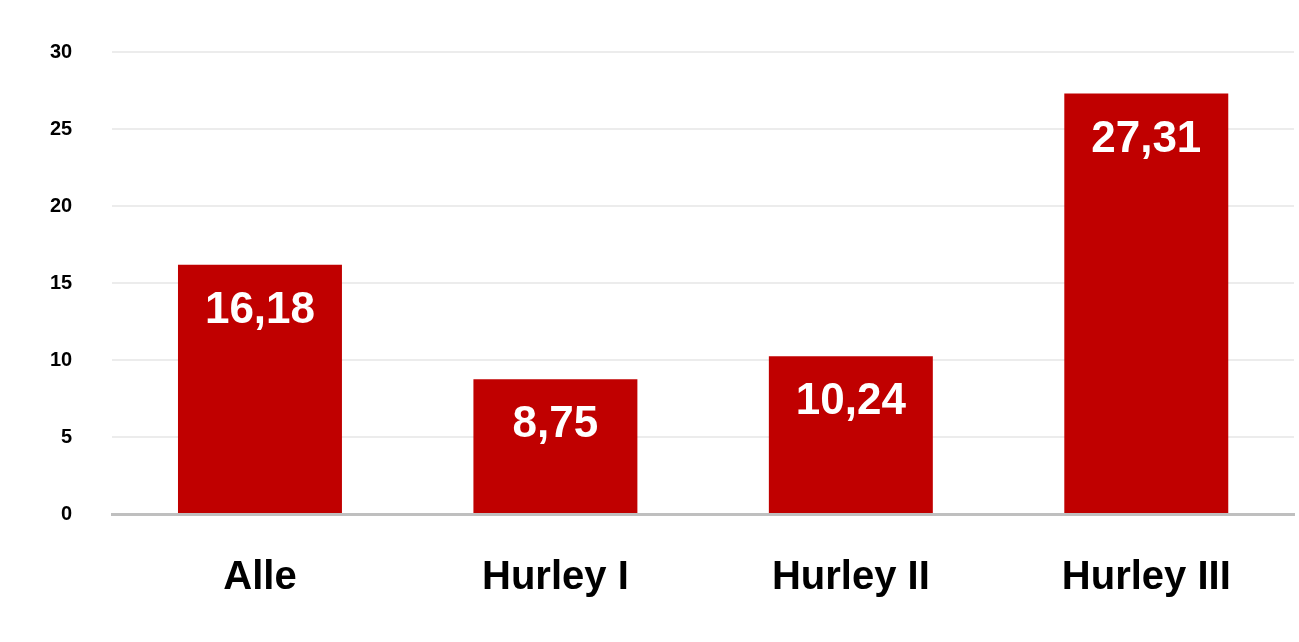 Image resolution: width=1299 pixels, height=642 pixels. Describe the element at coordinates (61, 358) in the screenshot. I see `y-tick-label: 10` at that location.